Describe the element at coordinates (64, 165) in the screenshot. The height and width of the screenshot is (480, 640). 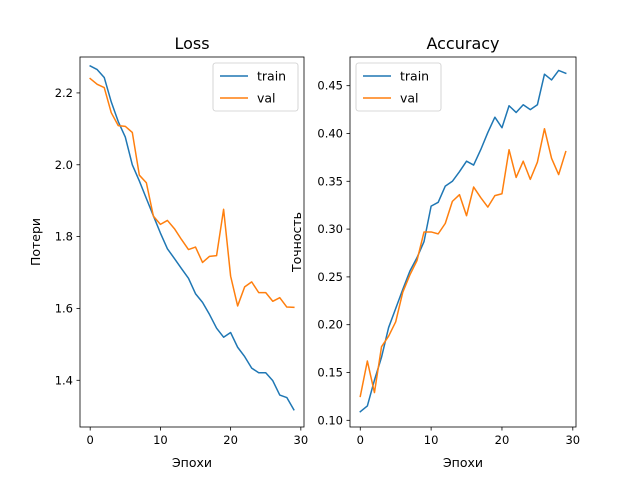
I see `y-tick-label: 2.0` at that location.